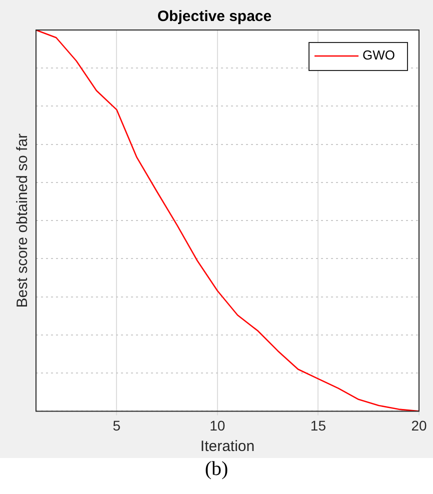 The image size is (433, 494). I want to click on y-axis-title: Best score obtained so far, so click(23, 220).